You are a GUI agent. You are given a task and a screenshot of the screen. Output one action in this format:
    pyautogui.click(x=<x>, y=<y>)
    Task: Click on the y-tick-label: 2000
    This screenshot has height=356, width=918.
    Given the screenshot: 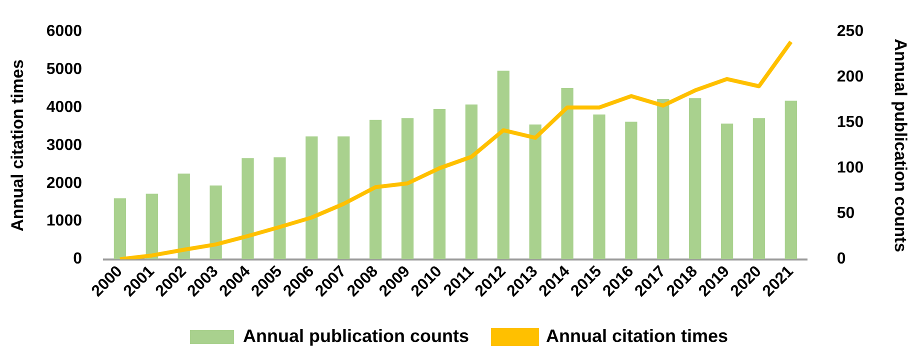 What is the action you would take?
    pyautogui.click(x=64, y=183)
    